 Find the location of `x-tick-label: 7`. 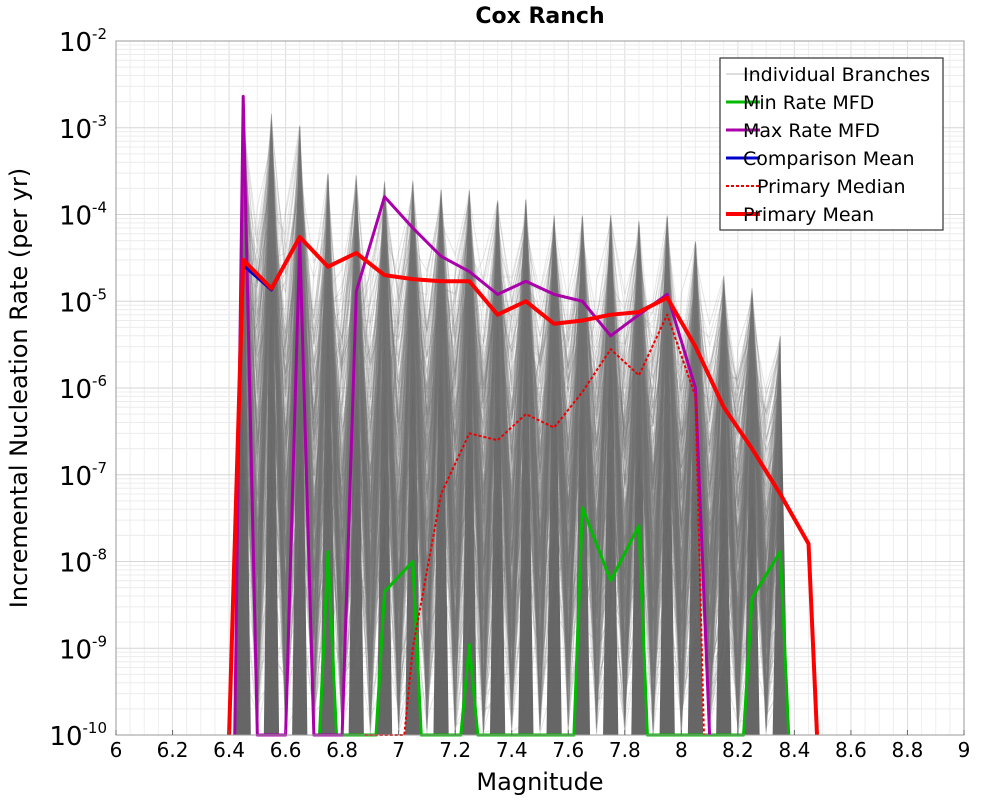

x-tick-label: 7 is located at coordinates (398, 750).